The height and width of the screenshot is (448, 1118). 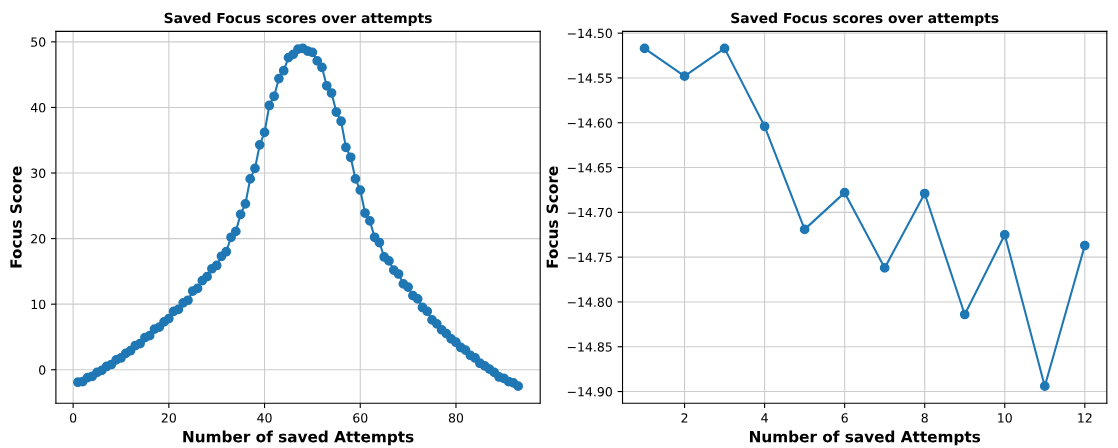 I want to click on x-tick-label: 8, so click(x=924, y=418).